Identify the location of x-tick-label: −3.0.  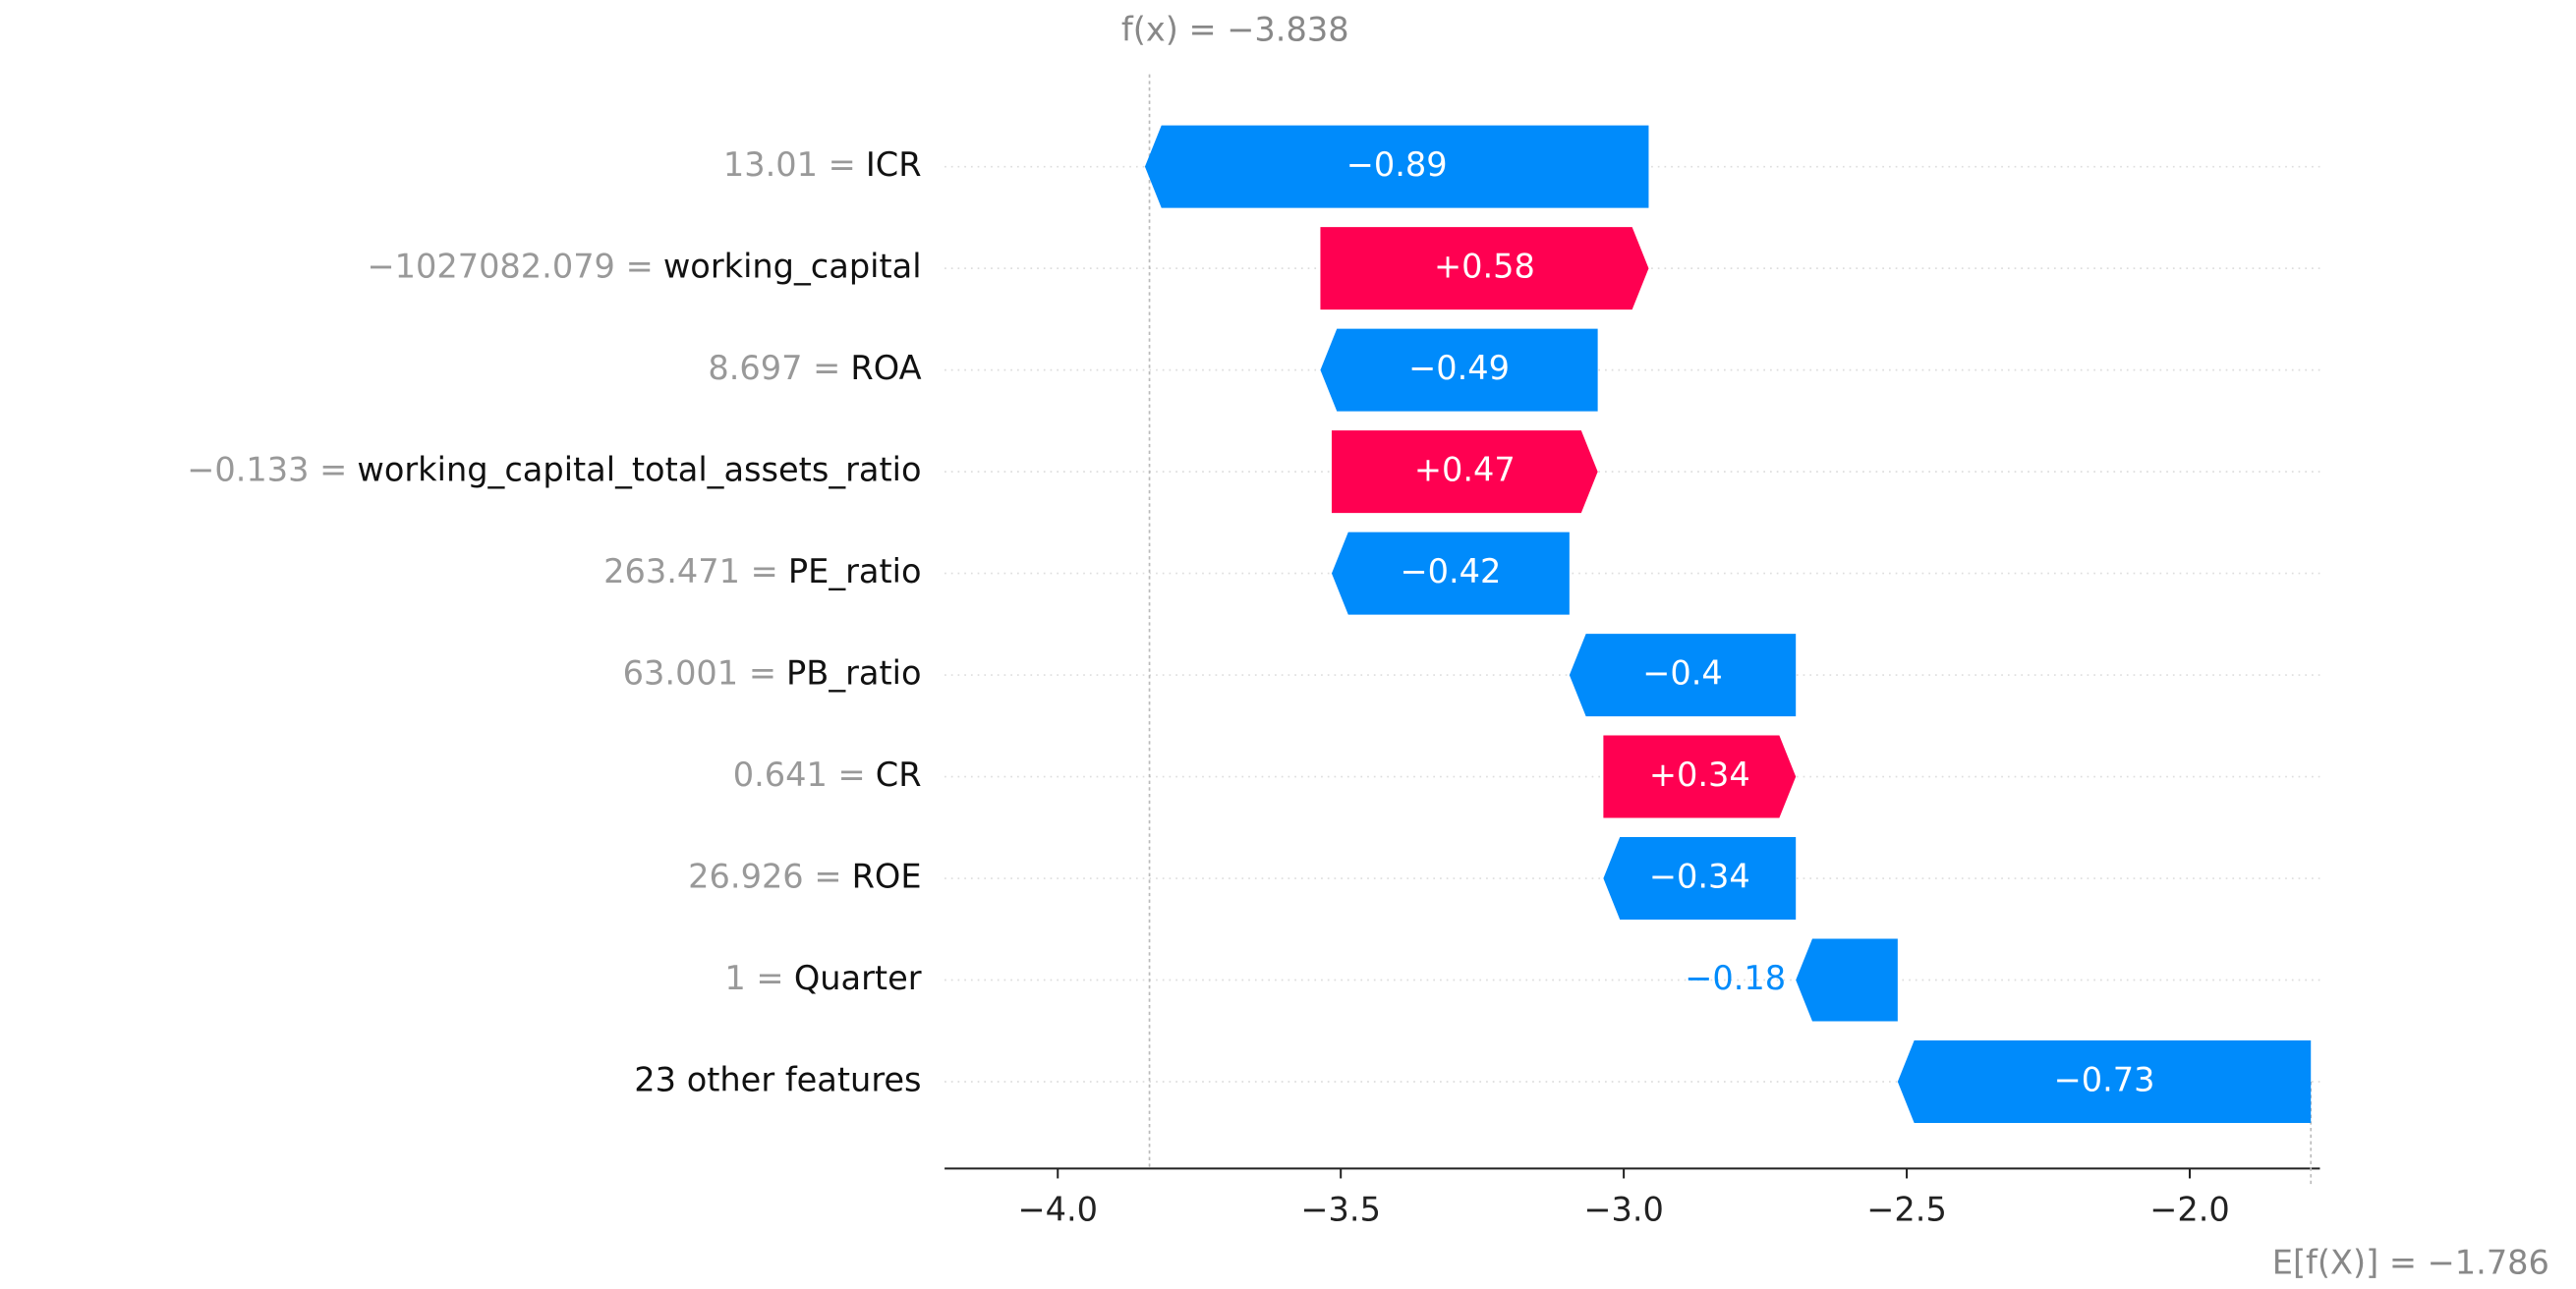
(1623, 1210).